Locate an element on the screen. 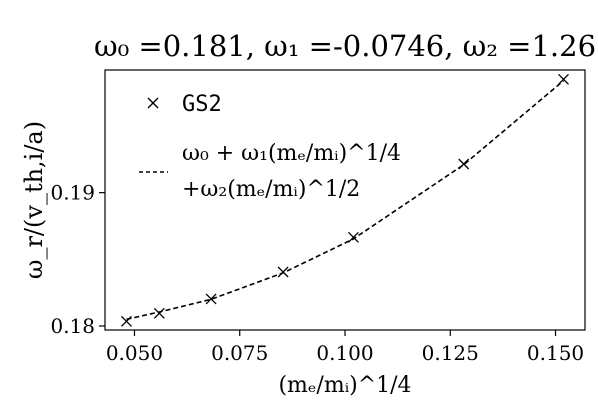  legend-label-gs2: GS2 is located at coordinates (202, 104).